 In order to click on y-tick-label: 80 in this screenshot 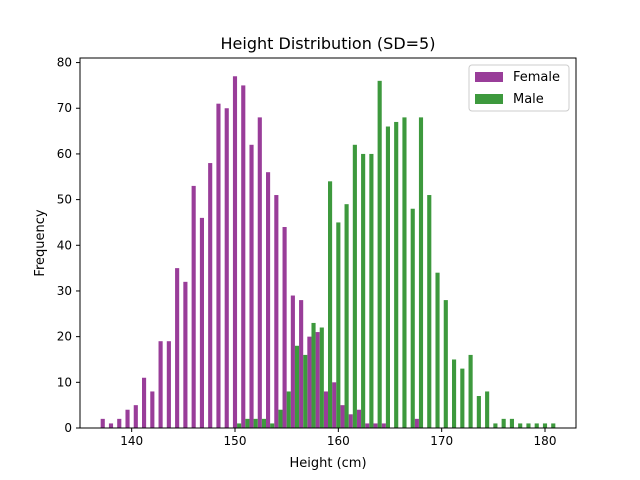, I will do `click(64, 63)`.